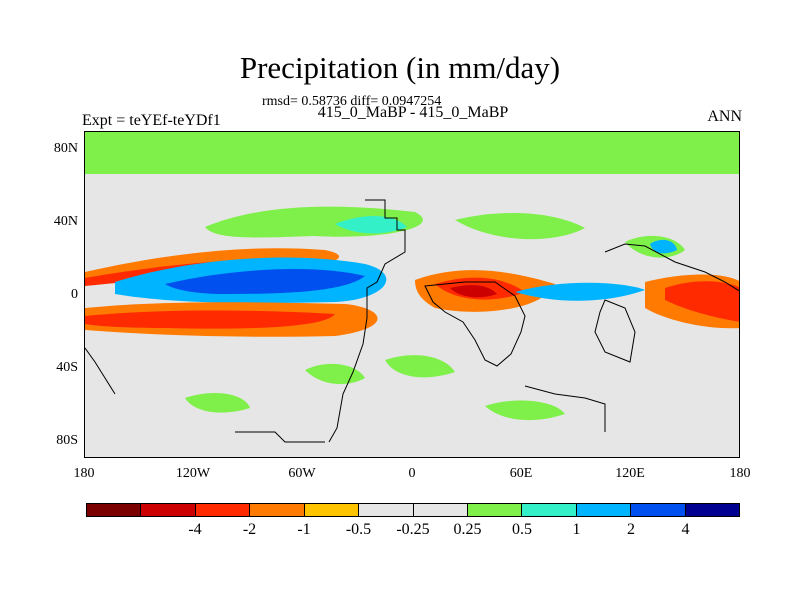 The height and width of the screenshot is (600, 800). What do you see at coordinates (193, 473) in the screenshot?
I see `x-tick-120w: 120W` at bounding box center [193, 473].